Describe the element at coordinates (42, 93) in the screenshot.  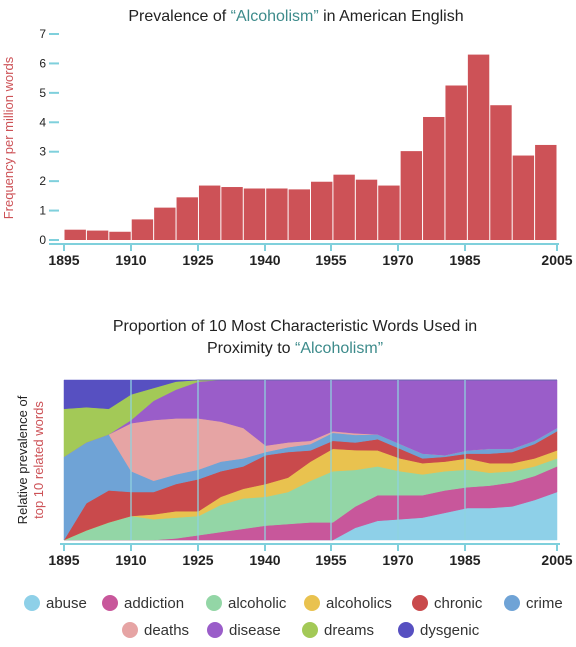
I see `bar-y-tick-label: 5` at that location.